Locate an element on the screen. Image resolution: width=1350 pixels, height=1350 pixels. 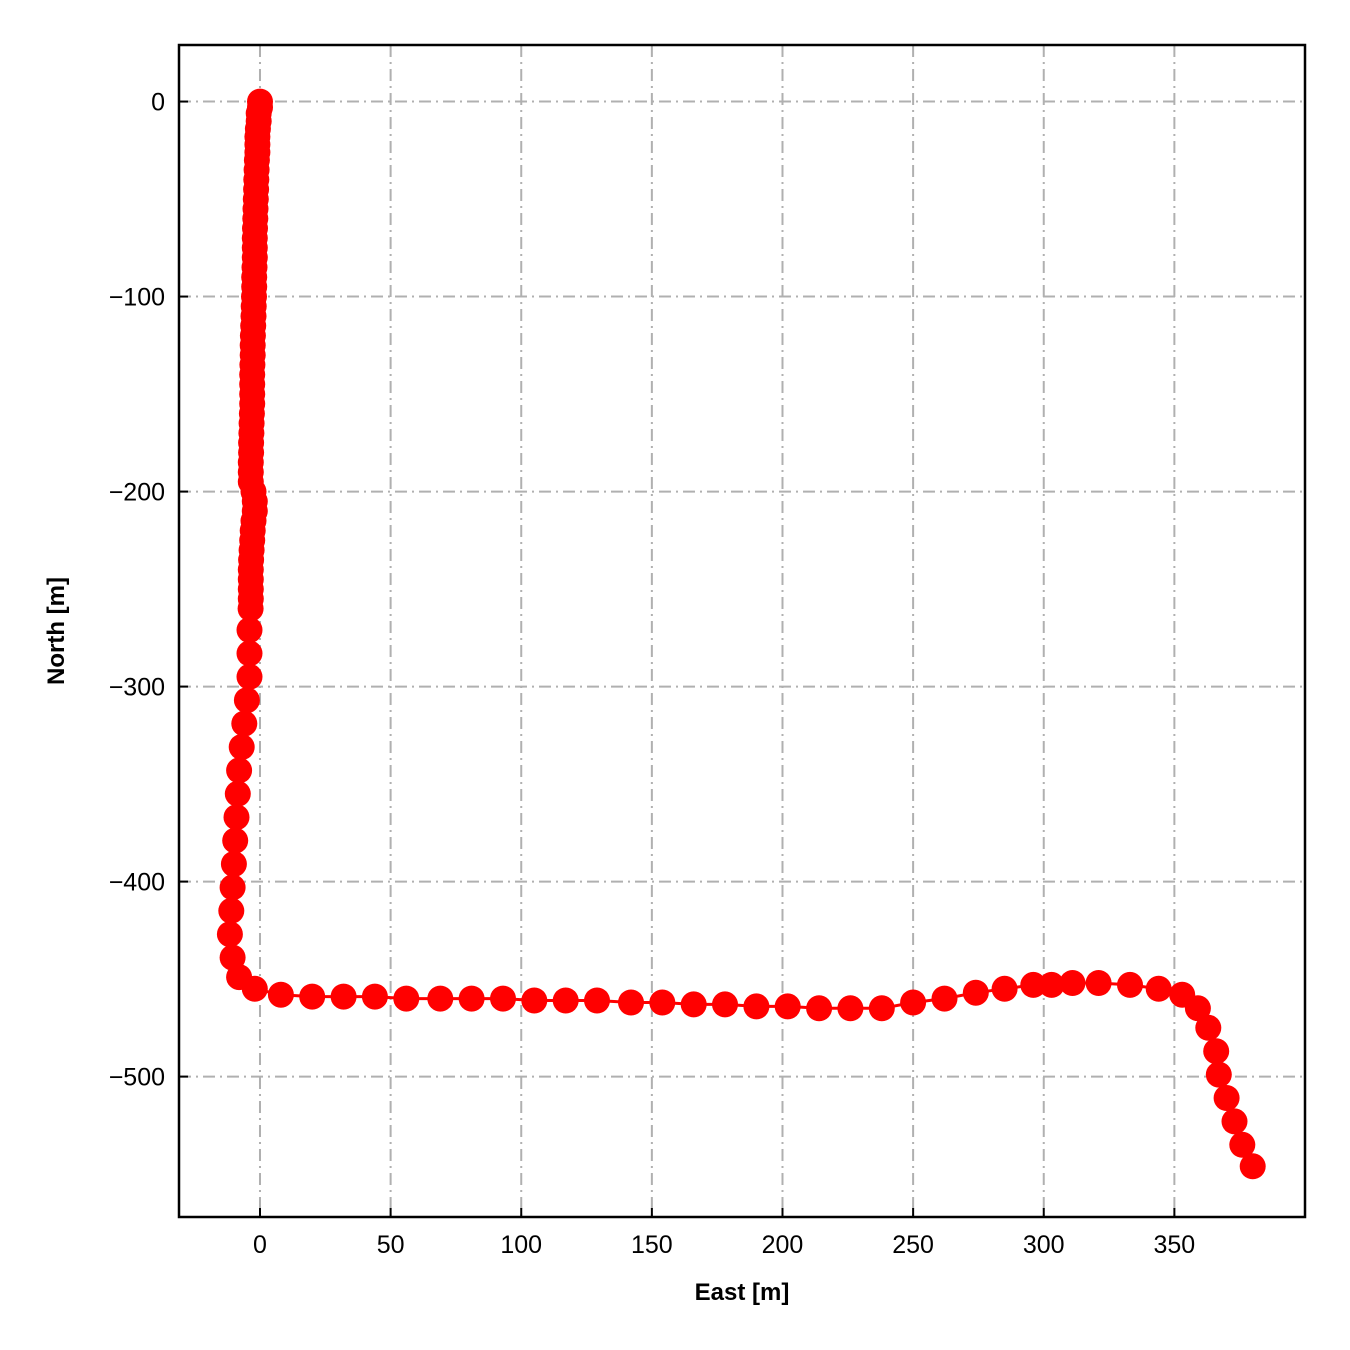
x-tick-label: 50 is located at coordinates (391, 1245).